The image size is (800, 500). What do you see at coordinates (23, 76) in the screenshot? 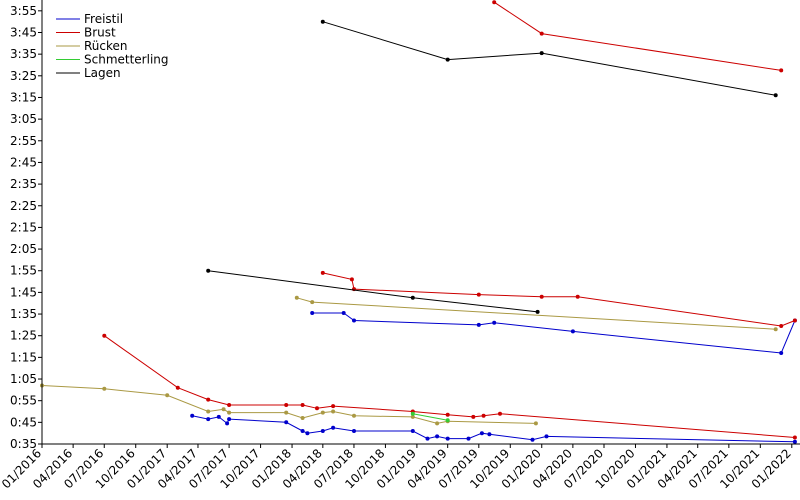
I see `y-tick-label: 3:25` at bounding box center [23, 76].